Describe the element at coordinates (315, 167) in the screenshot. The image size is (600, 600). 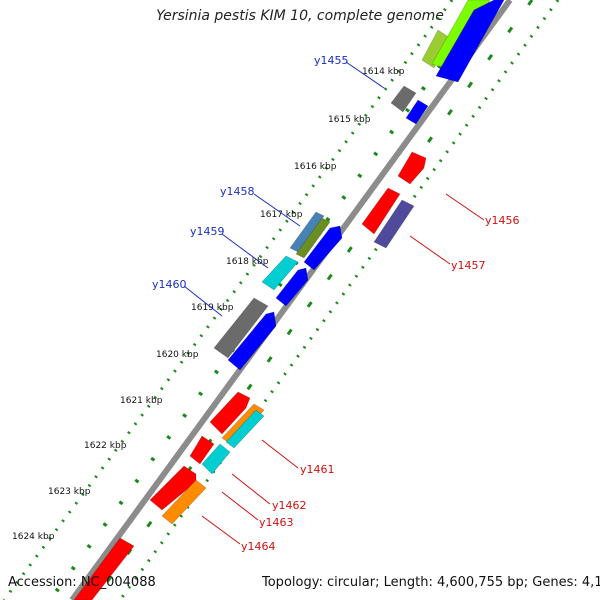
I see `tick-label: 1616 kbp` at that location.